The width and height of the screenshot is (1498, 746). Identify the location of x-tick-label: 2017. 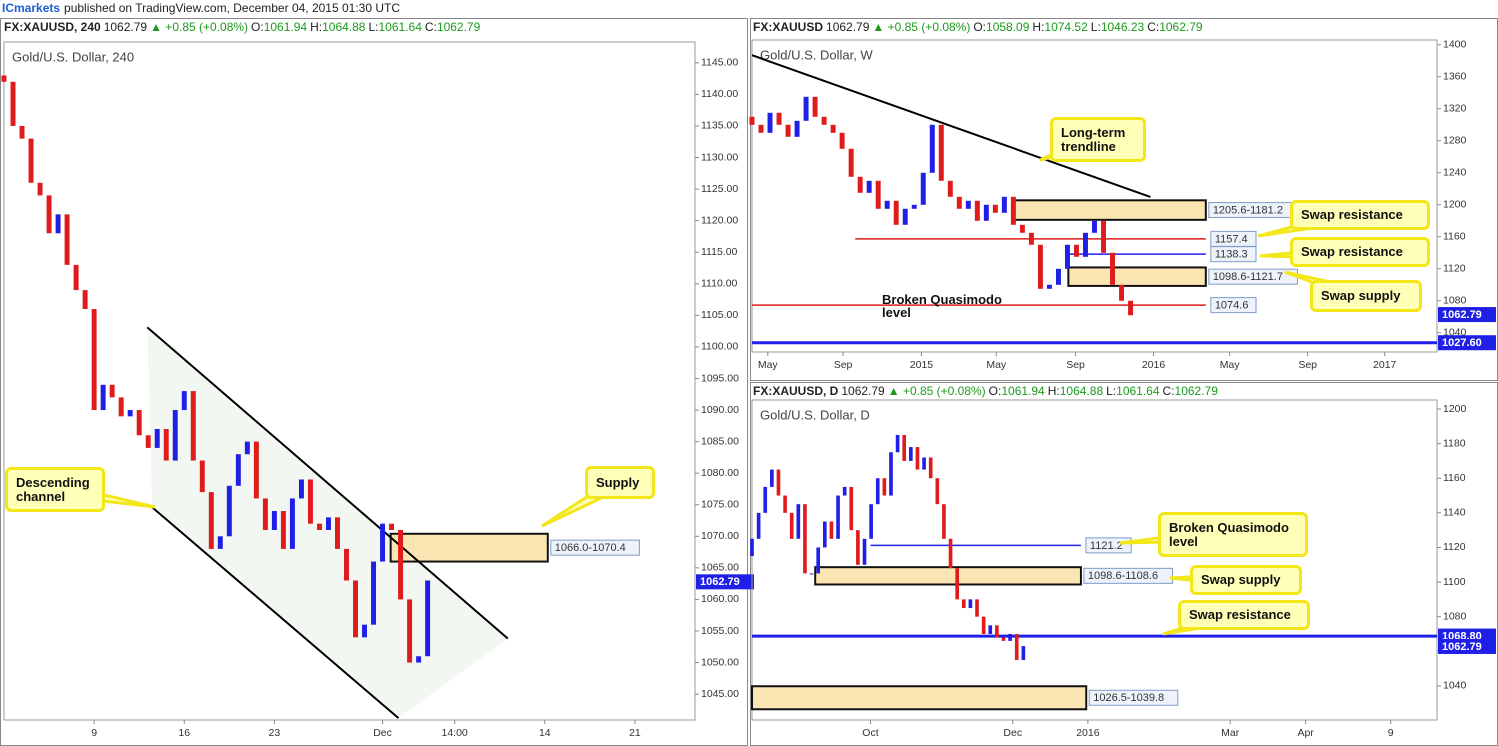
(1385, 365).